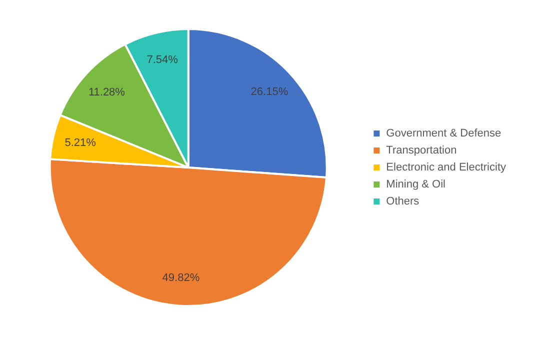 This screenshot has height=337, width=536. What do you see at coordinates (416, 184) in the screenshot?
I see `legend-label: Mining & Oil` at bounding box center [416, 184].